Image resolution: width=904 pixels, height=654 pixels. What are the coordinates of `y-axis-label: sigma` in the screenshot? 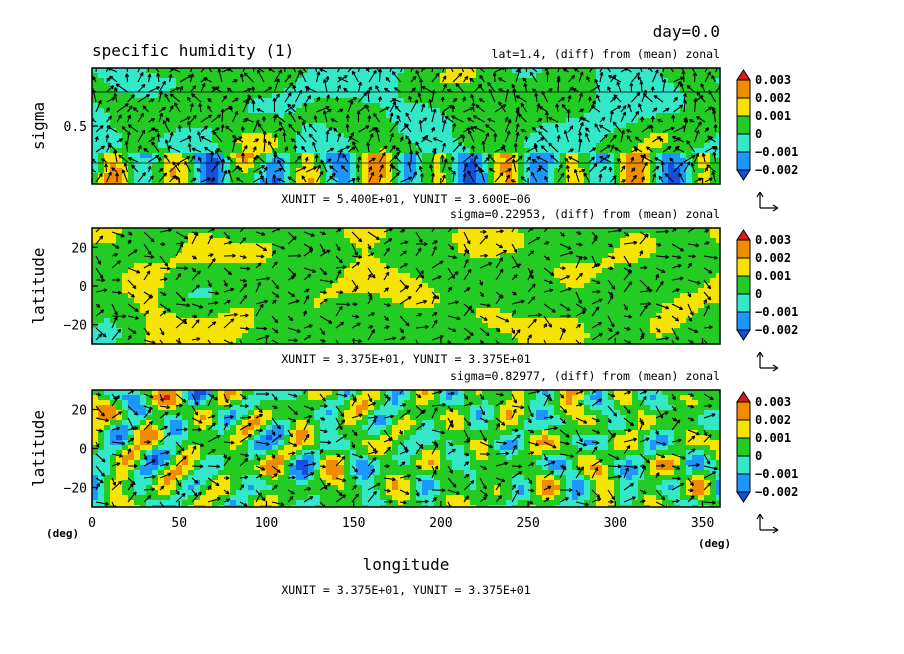 It's located at (38, 126).